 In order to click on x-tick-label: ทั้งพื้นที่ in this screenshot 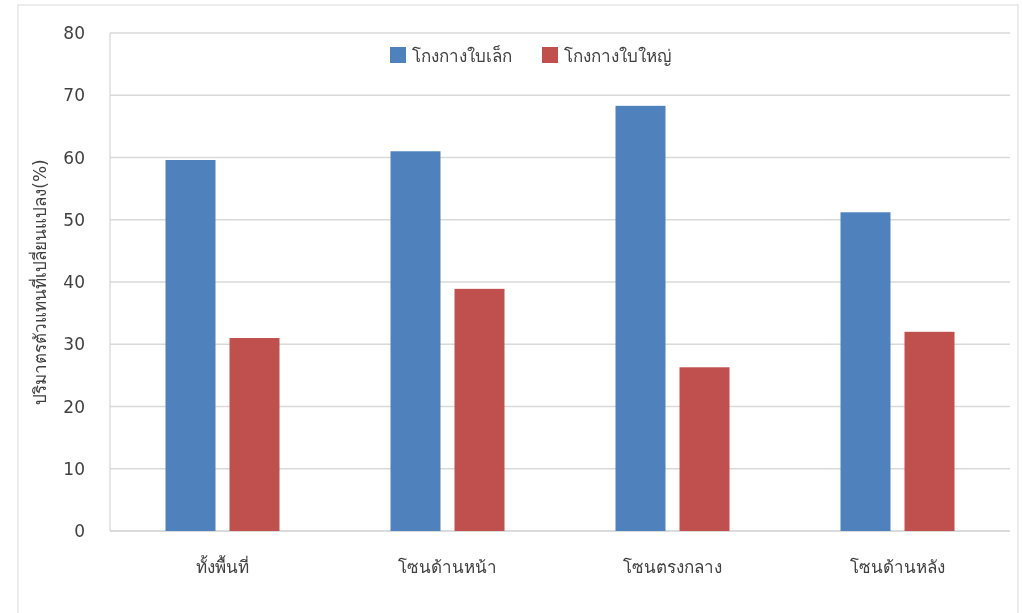, I will do `click(222, 566)`.